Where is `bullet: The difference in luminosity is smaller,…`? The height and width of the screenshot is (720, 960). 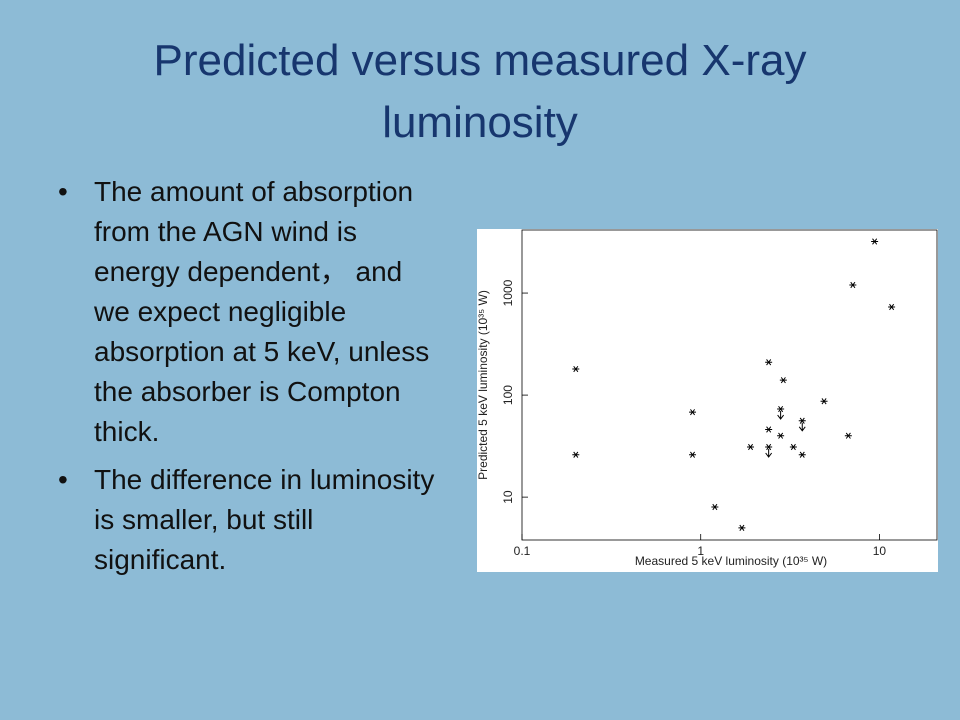 bullet: The difference in luminosity is smaller,… is located at coordinates (248, 520).